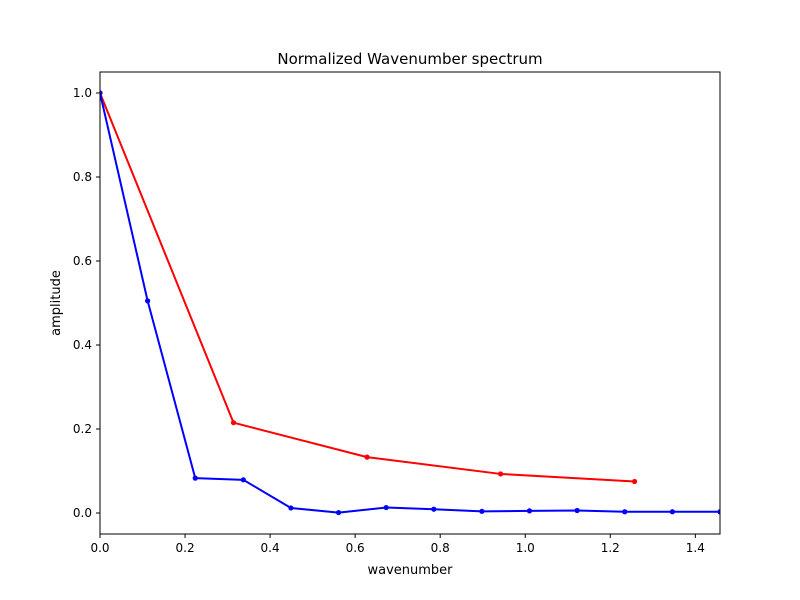  Describe the element at coordinates (610, 548) in the screenshot. I see `x-tick-label: 1.2` at that location.